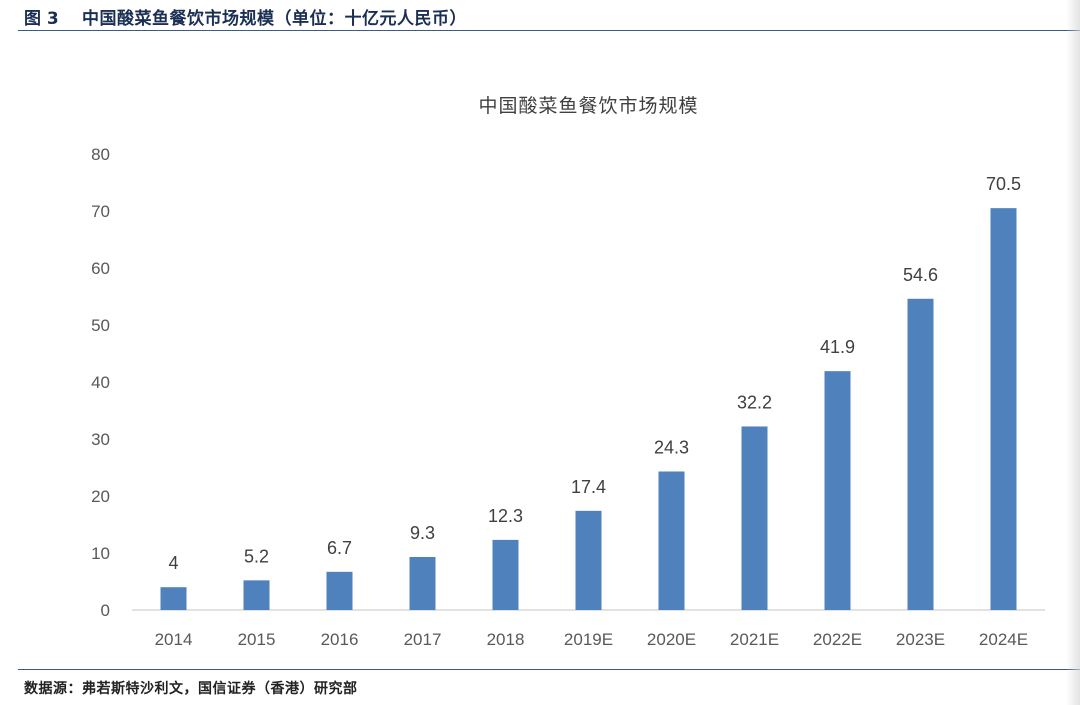 This screenshot has height=705, width=1080. What do you see at coordinates (174, 639) in the screenshot?
I see `x-tick-label: 2014` at bounding box center [174, 639].